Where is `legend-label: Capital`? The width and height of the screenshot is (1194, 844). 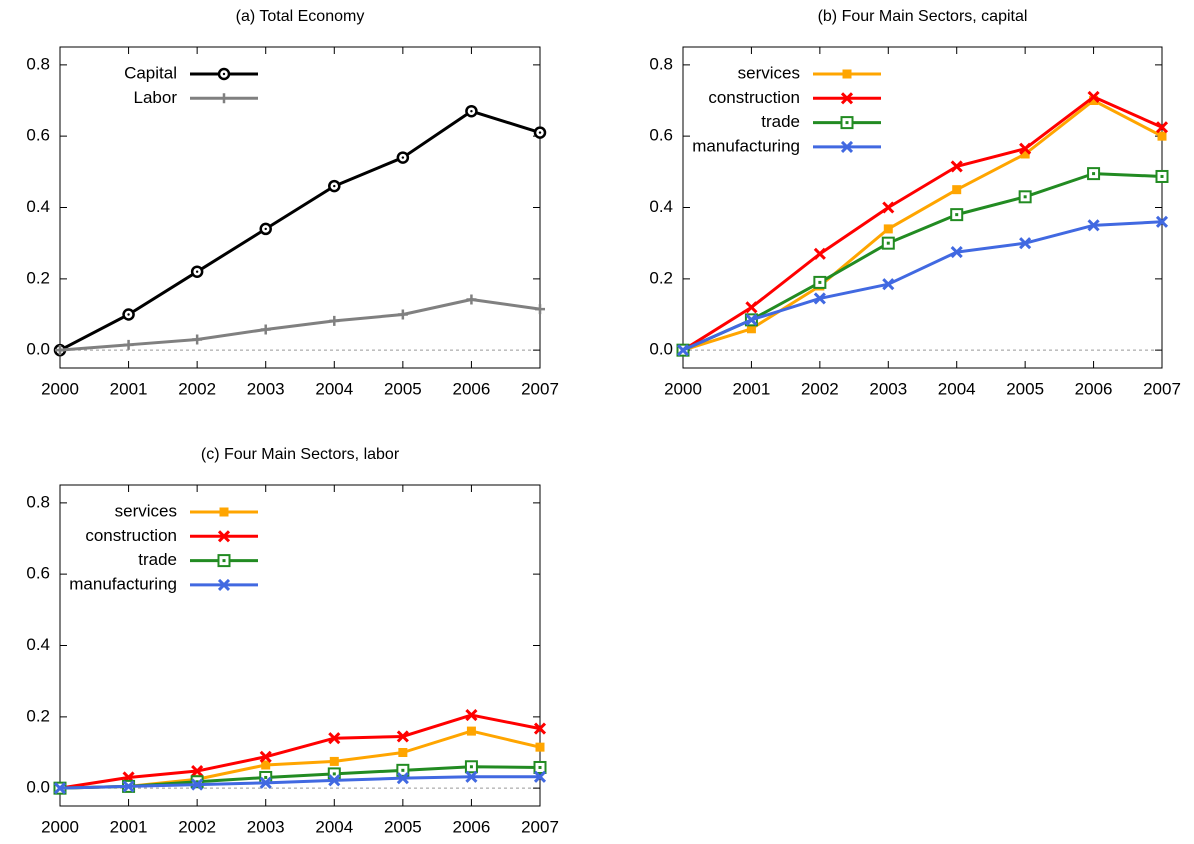
legend-label: Capital is located at coordinates (150, 72).